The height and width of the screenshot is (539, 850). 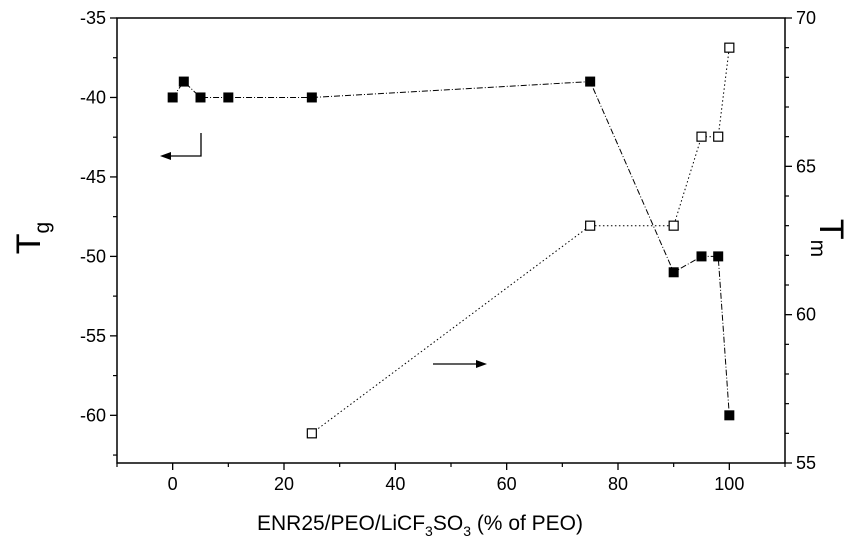 What do you see at coordinates (481, 364) in the screenshot?
I see `right-axis-arrowhead` at bounding box center [481, 364].